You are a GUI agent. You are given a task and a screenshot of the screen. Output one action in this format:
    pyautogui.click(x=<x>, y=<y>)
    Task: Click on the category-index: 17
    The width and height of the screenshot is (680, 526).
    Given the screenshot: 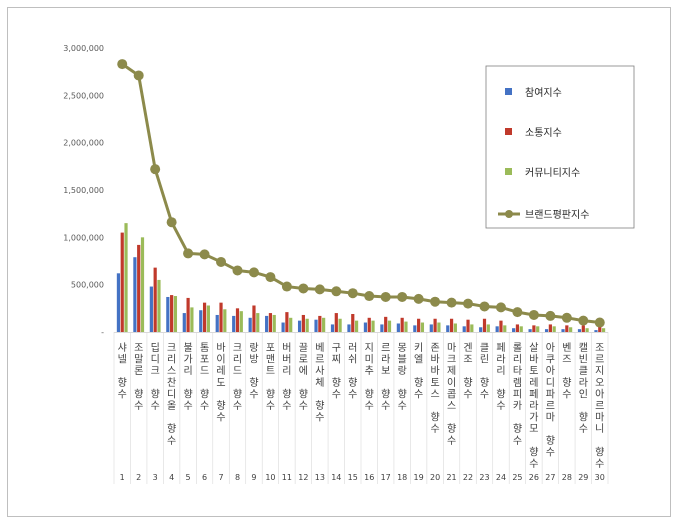 What is the action you would take?
    pyautogui.click(x=386, y=477)
    